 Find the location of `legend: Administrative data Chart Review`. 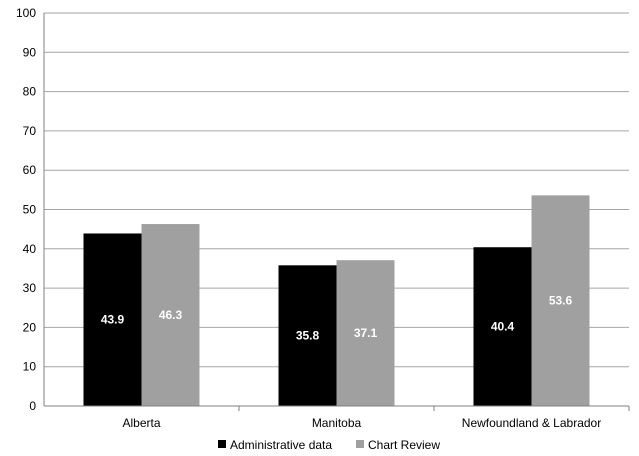

legend: Administrative data Chart Review is located at coordinates (329, 445).